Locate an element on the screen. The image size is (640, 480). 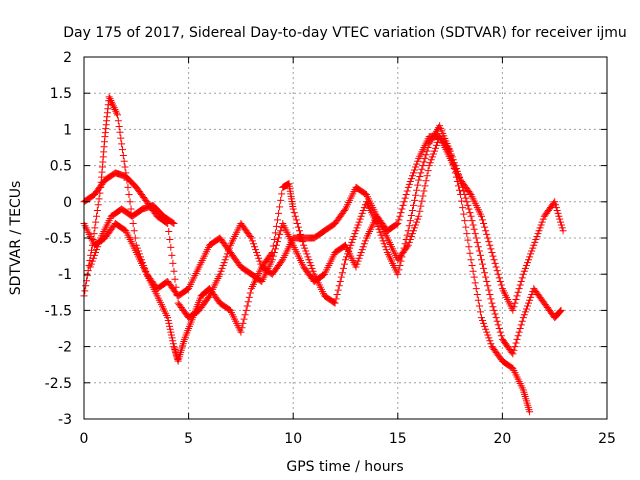
x-tick-label: 10 is located at coordinates (293, 439).